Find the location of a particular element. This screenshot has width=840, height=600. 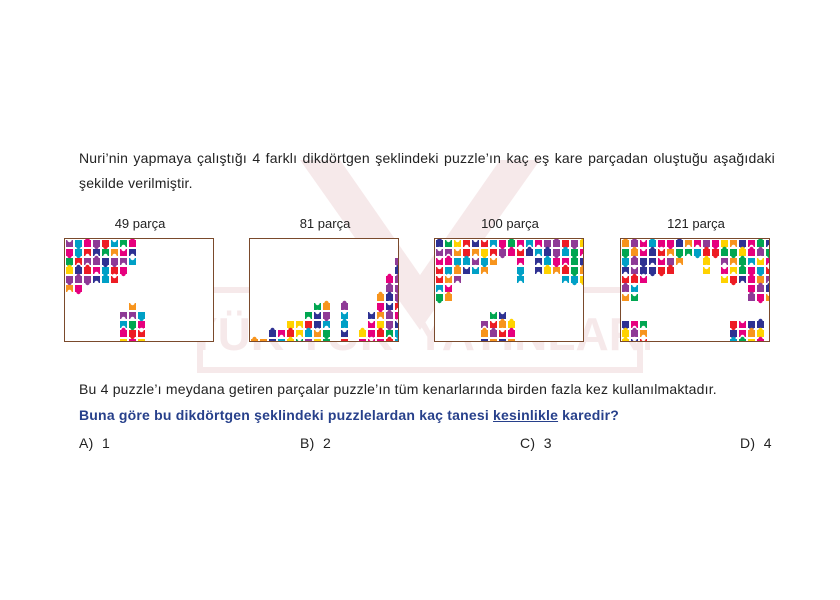

option-a: A) 1 is located at coordinates (94, 443).